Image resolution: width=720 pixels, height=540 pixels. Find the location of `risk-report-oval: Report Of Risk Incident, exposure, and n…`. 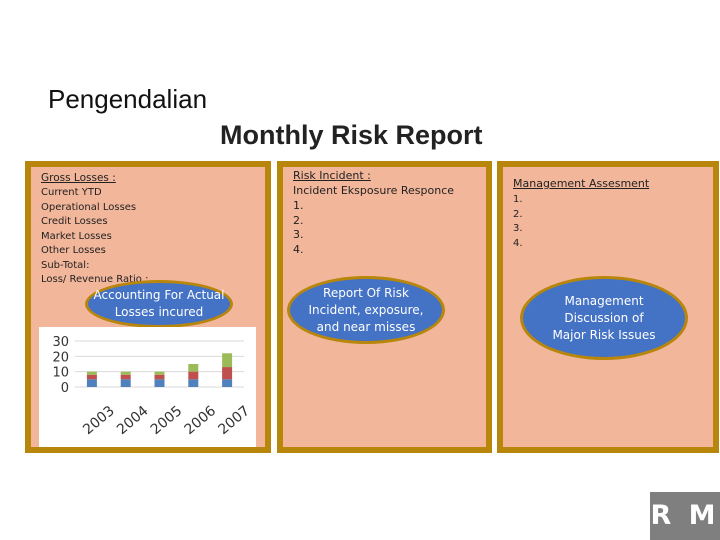

risk-report-oval: Report Of Risk Incident, exposure, and n… is located at coordinates (366, 310).